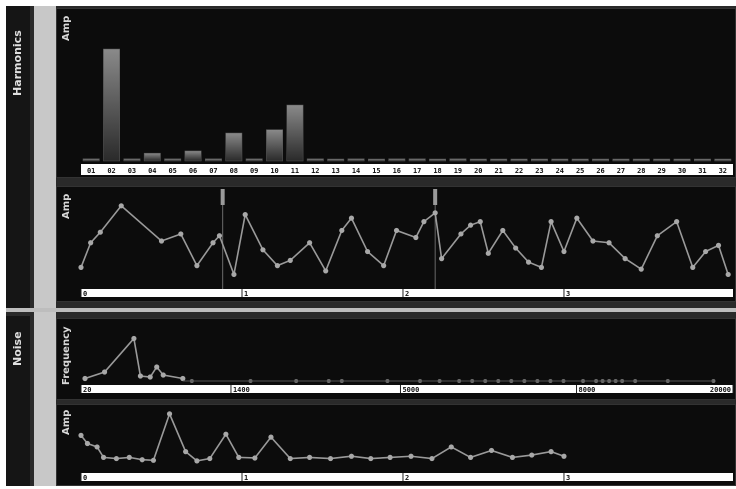 Image resolution: width=736 pixels, height=489 pixels. What do you see at coordinates (641, 171) in the screenshot?
I see `harmonic-tick-label: 28` at bounding box center [641, 171].